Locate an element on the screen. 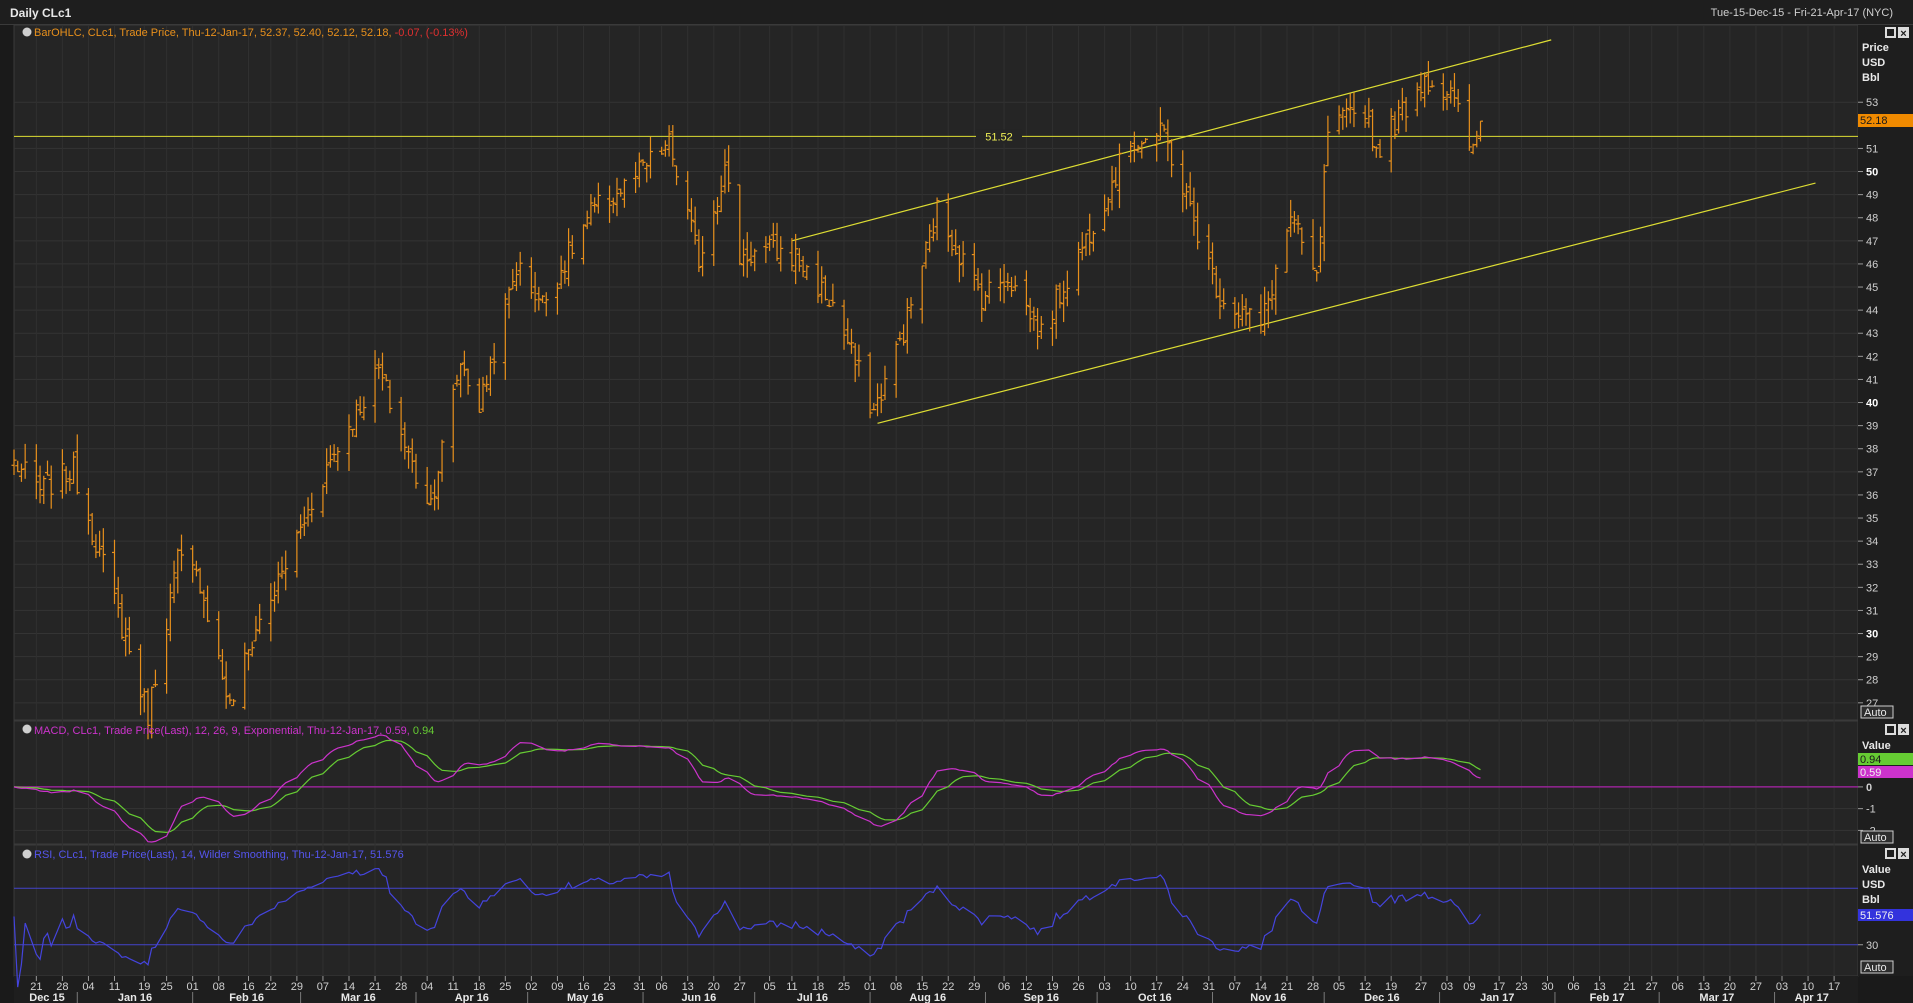 The height and width of the screenshot is (1003, 1913). svg-text: 0.94 is located at coordinates (1870, 760).